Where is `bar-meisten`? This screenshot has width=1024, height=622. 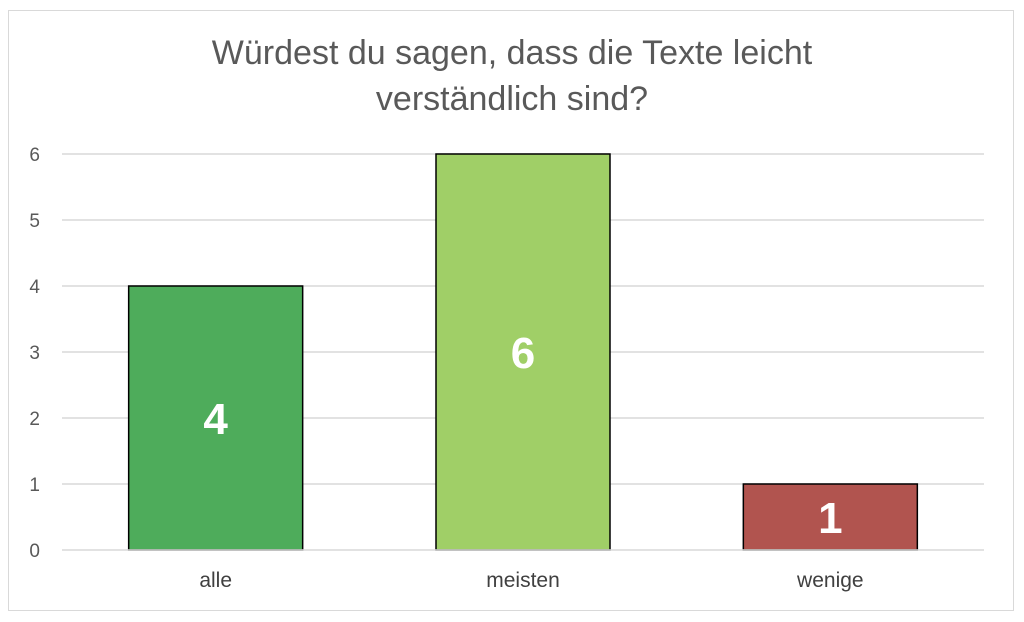
bar-meisten is located at coordinates (523, 352).